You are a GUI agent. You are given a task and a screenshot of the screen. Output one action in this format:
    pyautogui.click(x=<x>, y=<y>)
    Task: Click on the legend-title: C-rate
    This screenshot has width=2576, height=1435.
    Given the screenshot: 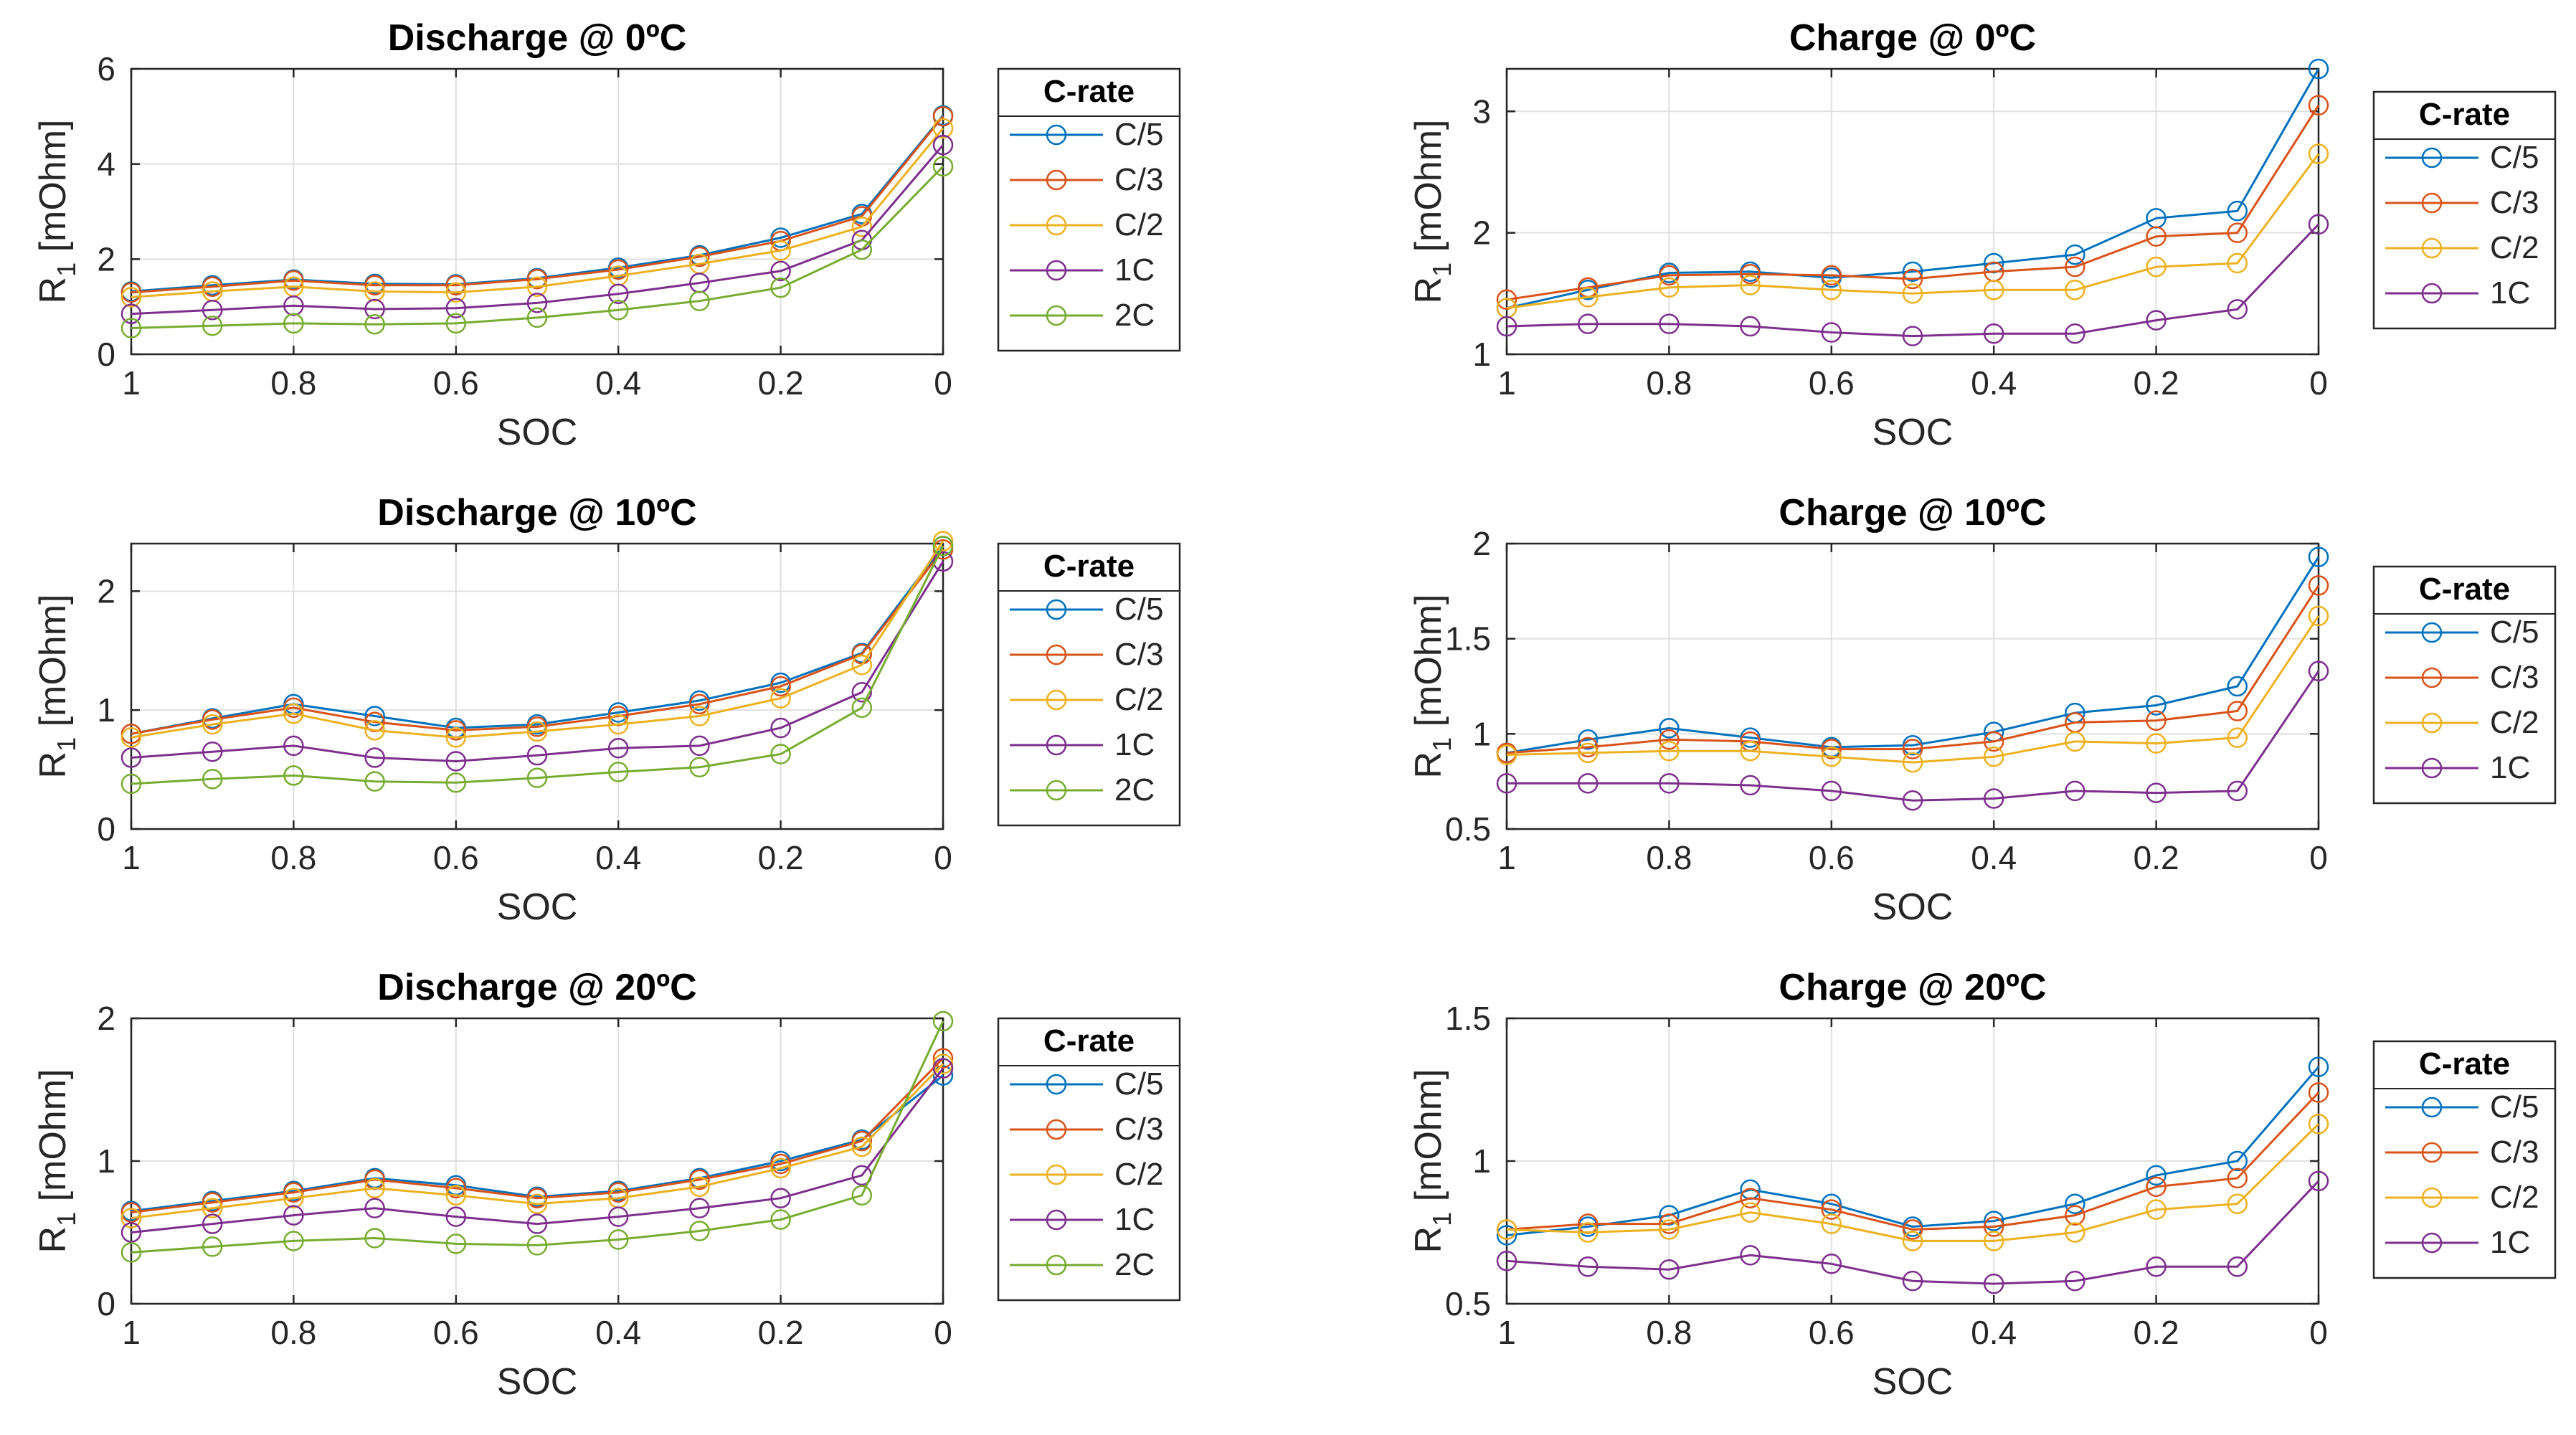 What is the action you would take?
    pyautogui.click(x=1089, y=1041)
    